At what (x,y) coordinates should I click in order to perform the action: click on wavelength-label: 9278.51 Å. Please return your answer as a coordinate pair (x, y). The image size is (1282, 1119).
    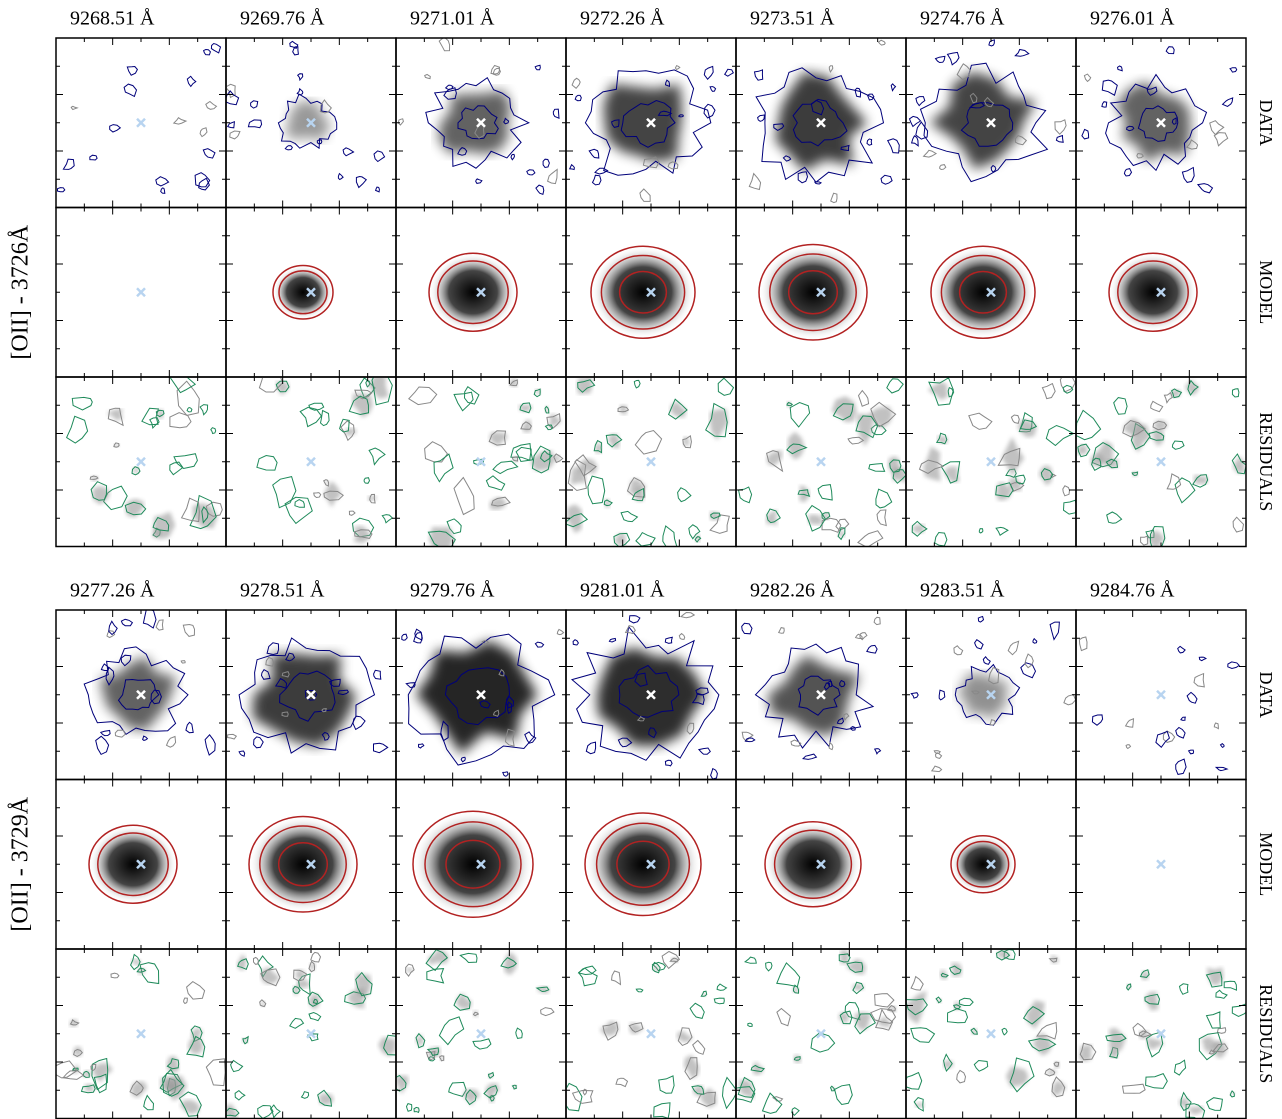
    Looking at the image, I should click on (282, 591).